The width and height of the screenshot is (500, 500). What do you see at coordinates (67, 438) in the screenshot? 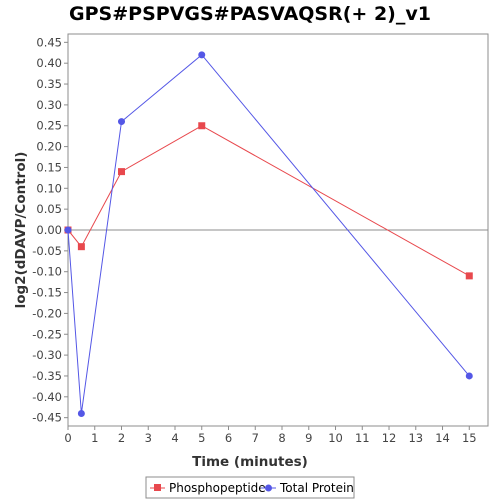
I see `x-tick-label: 0` at bounding box center [67, 438].